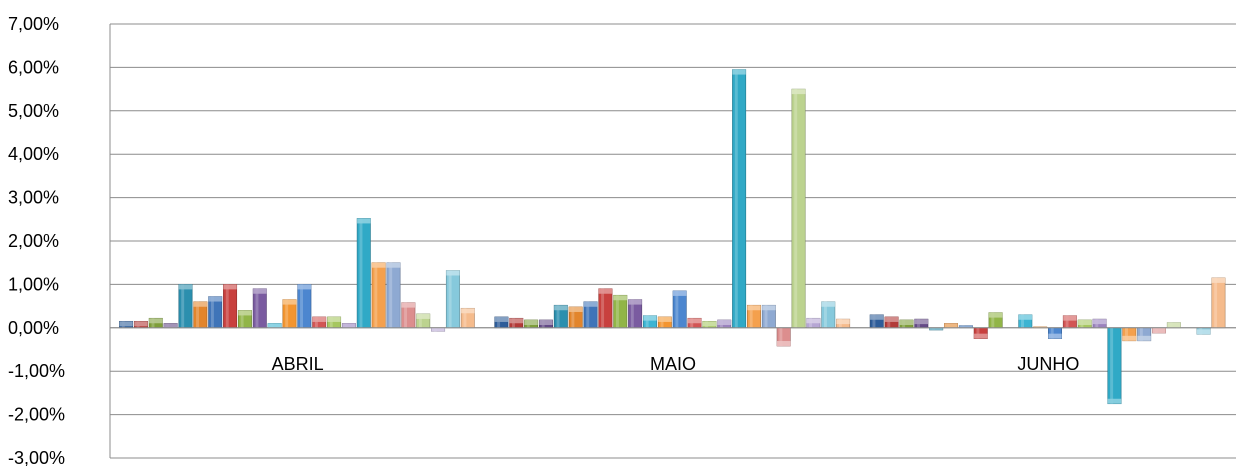 The image size is (1236, 466). What do you see at coordinates (33, 111) in the screenshot?
I see `y-tick-label: 5,00%` at bounding box center [33, 111].